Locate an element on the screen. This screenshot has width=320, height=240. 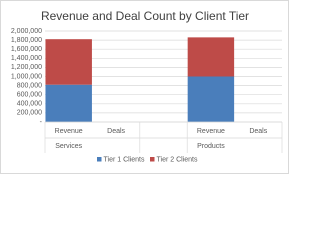
y-tick-label: 1,600,000 is located at coordinates (26, 49).